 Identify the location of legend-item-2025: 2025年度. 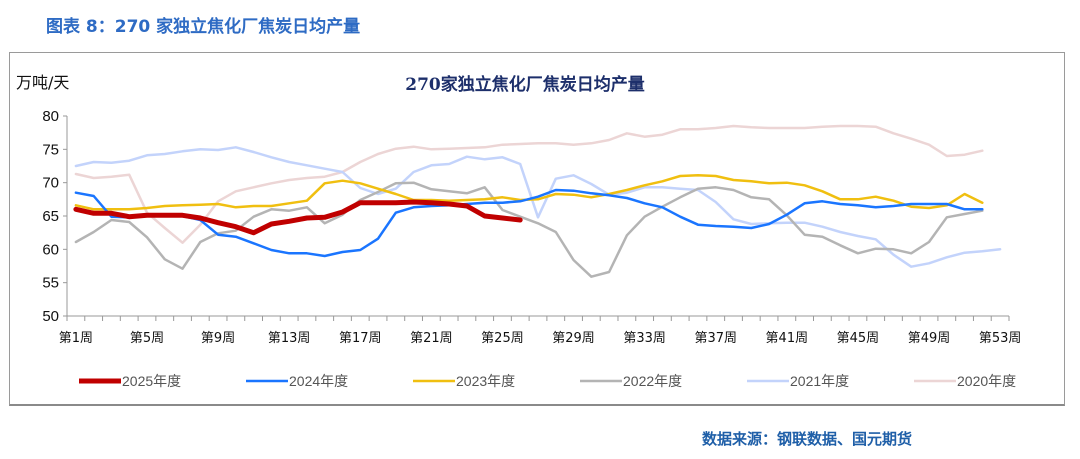
(130, 381).